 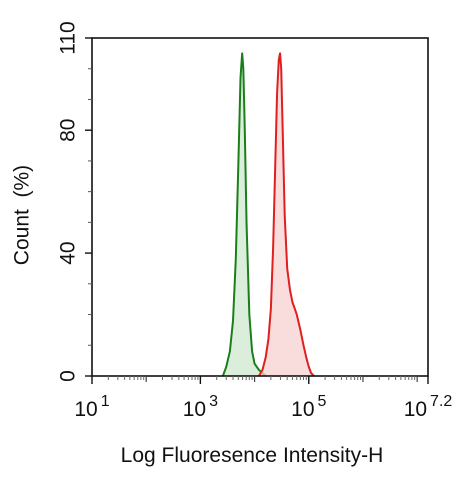 I want to click on x-axis-title: Log Fluoresence Intensity-H, so click(x=252, y=455).